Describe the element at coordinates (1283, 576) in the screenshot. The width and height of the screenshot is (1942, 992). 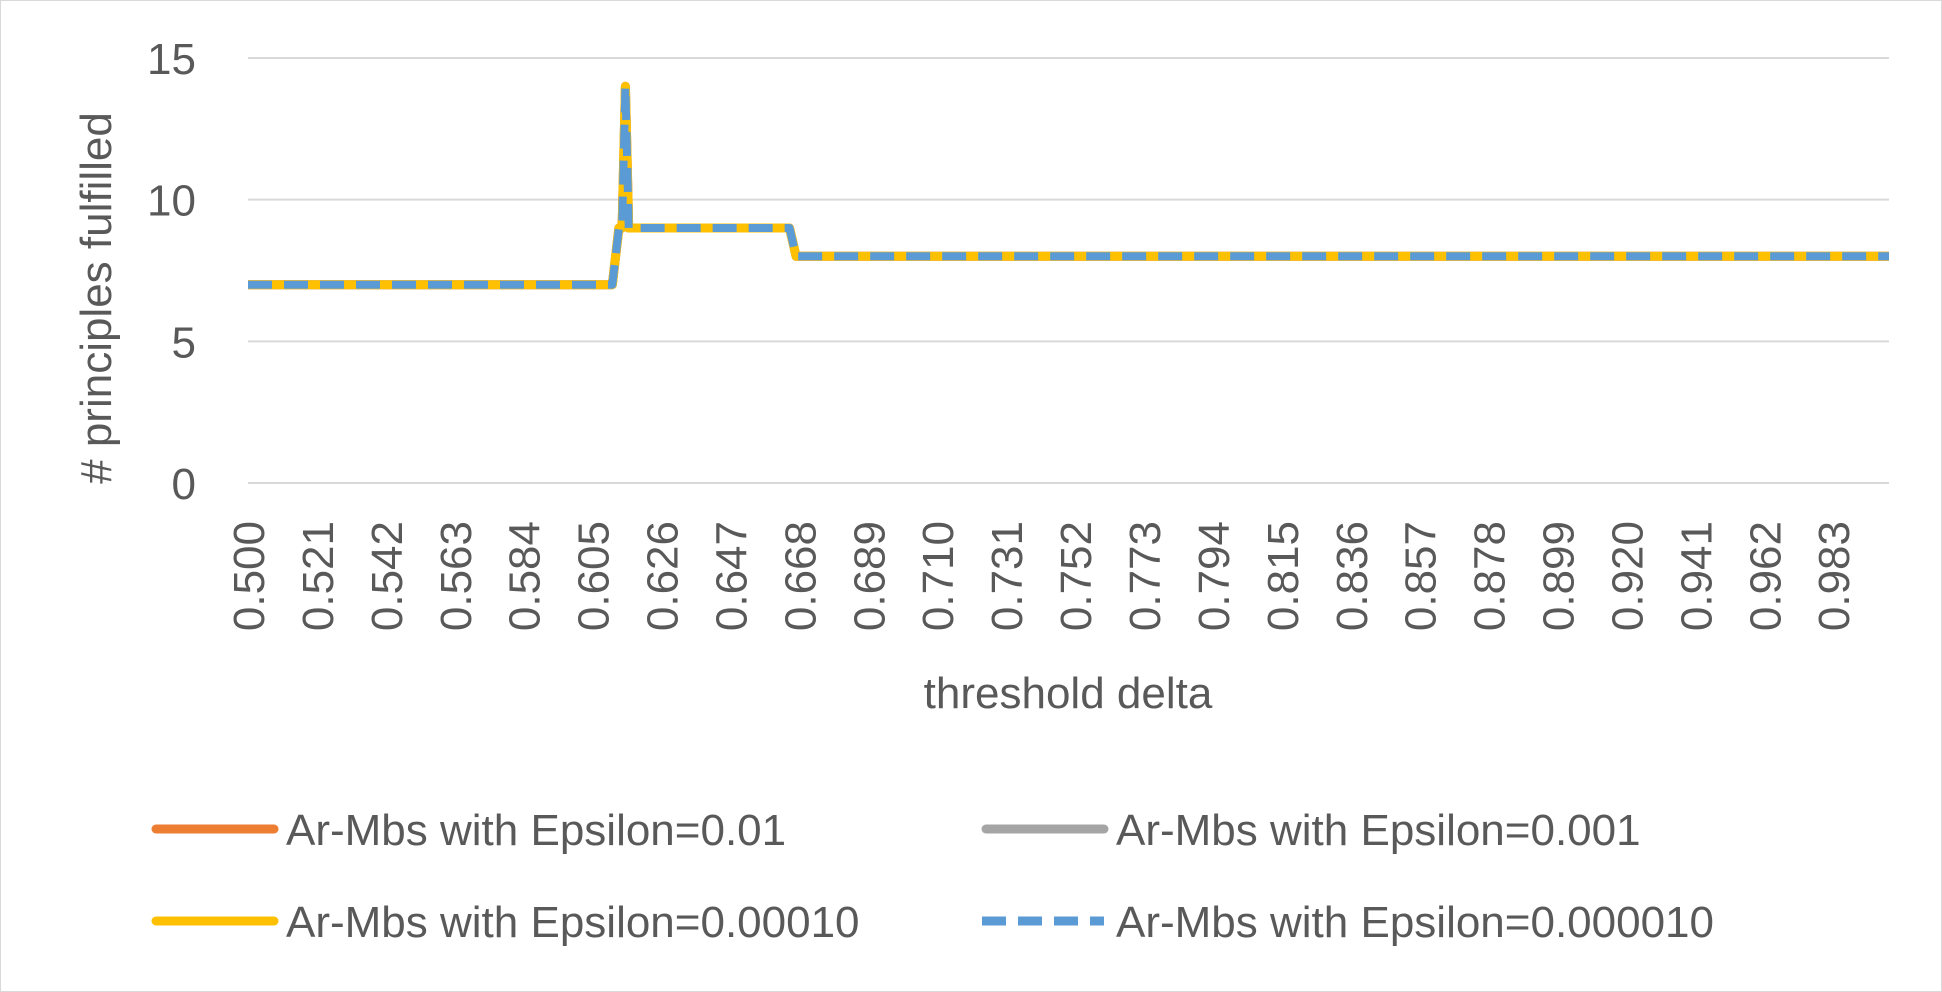
I see `x-tick-label: 0.815` at that location.